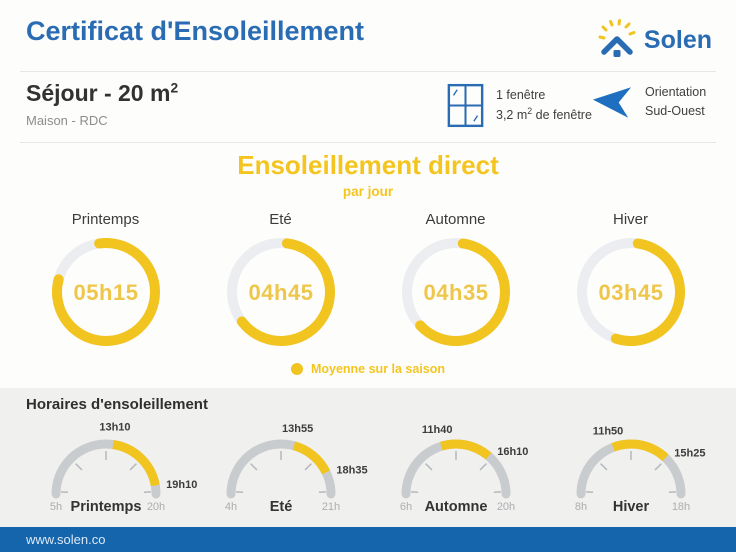 The width and height of the screenshot is (736, 552). I want to click on scale-max-label: 18h, so click(680, 507).